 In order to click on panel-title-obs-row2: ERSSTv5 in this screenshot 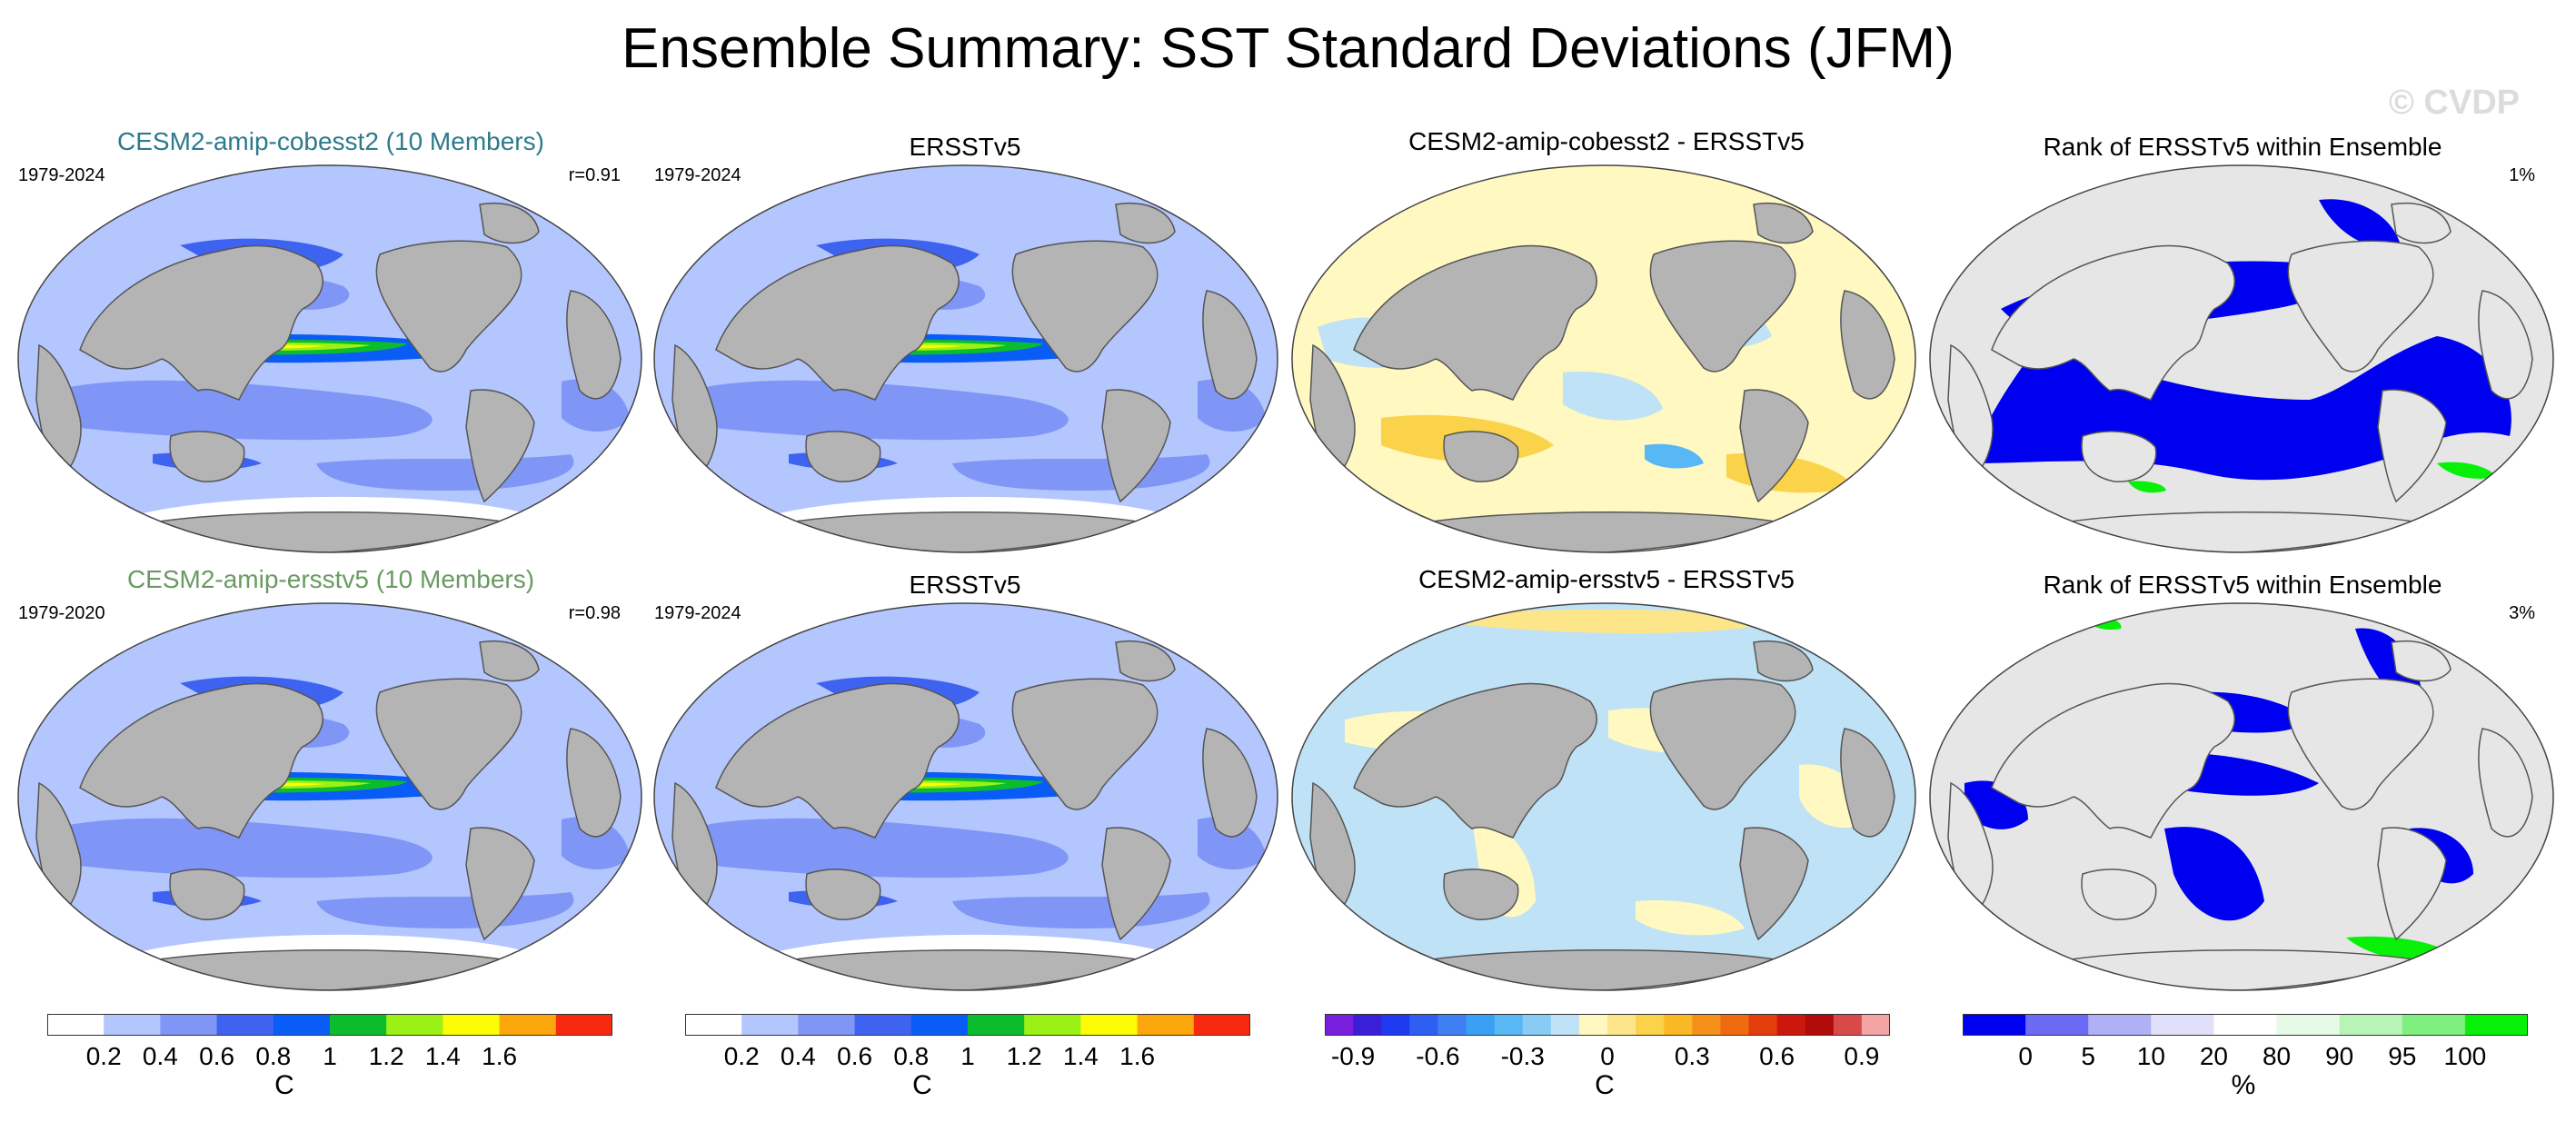, I will do `click(965, 585)`.